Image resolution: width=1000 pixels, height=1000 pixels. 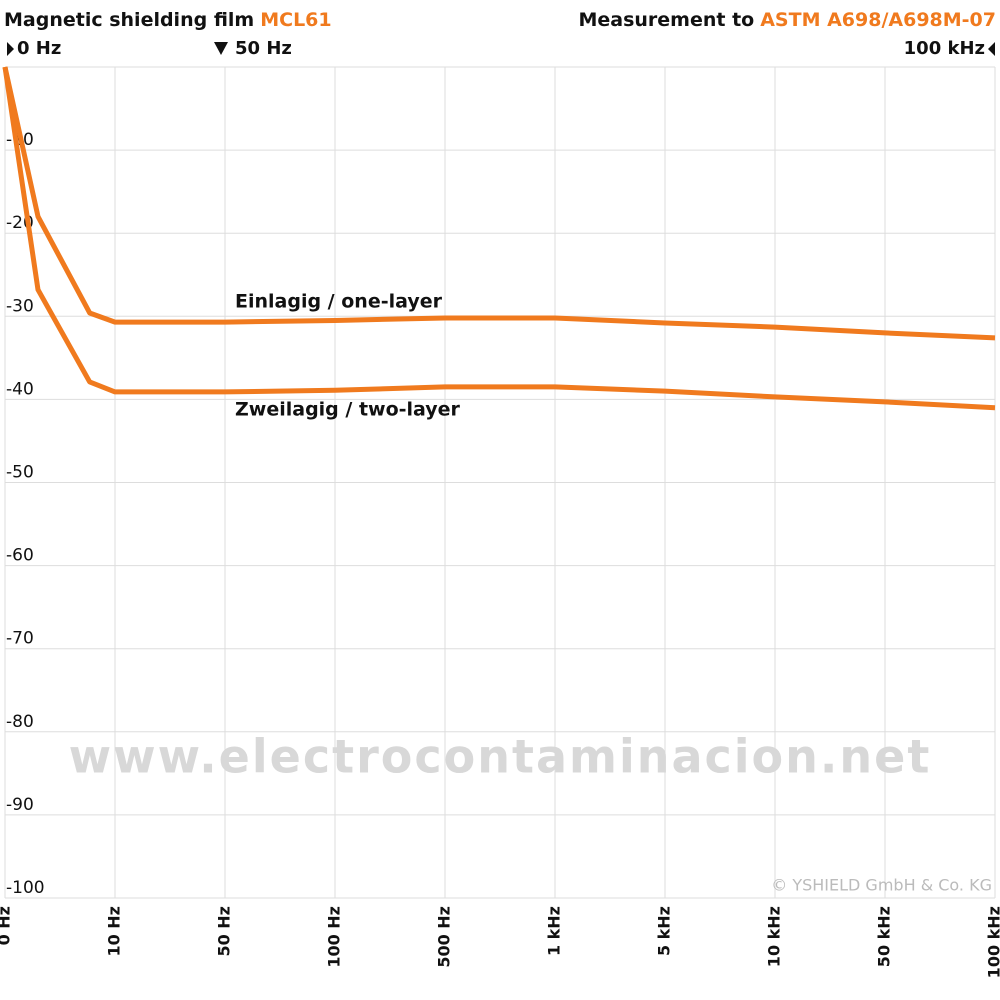 I want to click on y-tick-label: -100, so click(x=25, y=888).